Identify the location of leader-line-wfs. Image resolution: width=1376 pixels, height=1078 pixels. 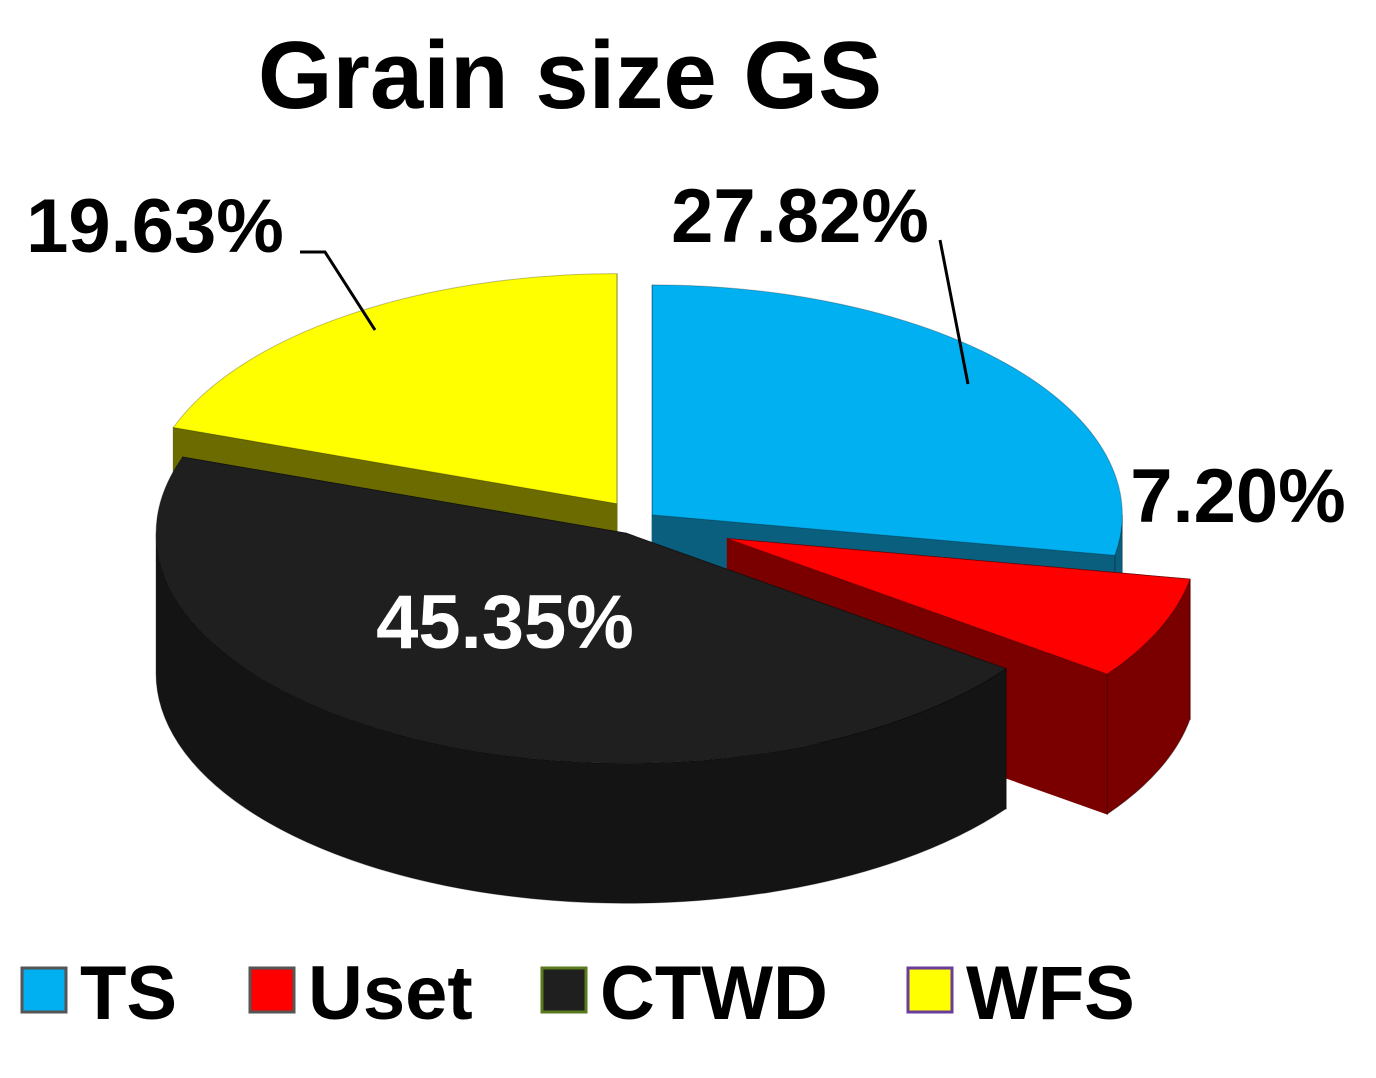
(338, 290).